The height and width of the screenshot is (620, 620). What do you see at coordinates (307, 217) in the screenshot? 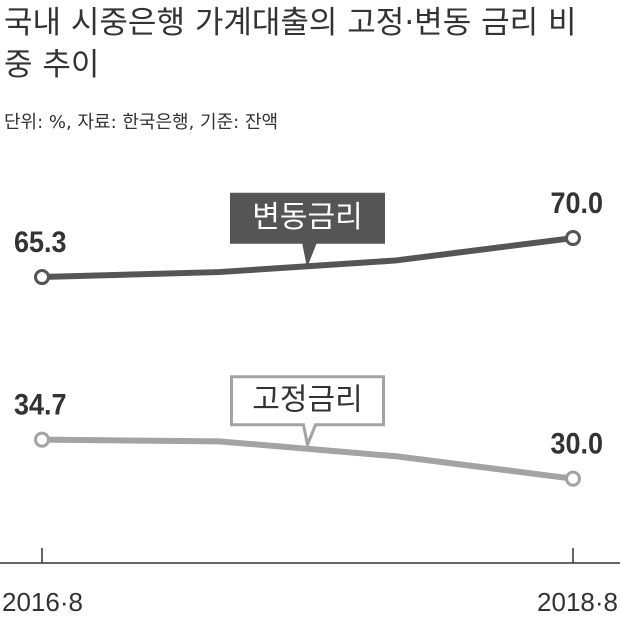
I see `legend-label: 변동금리` at bounding box center [307, 217].